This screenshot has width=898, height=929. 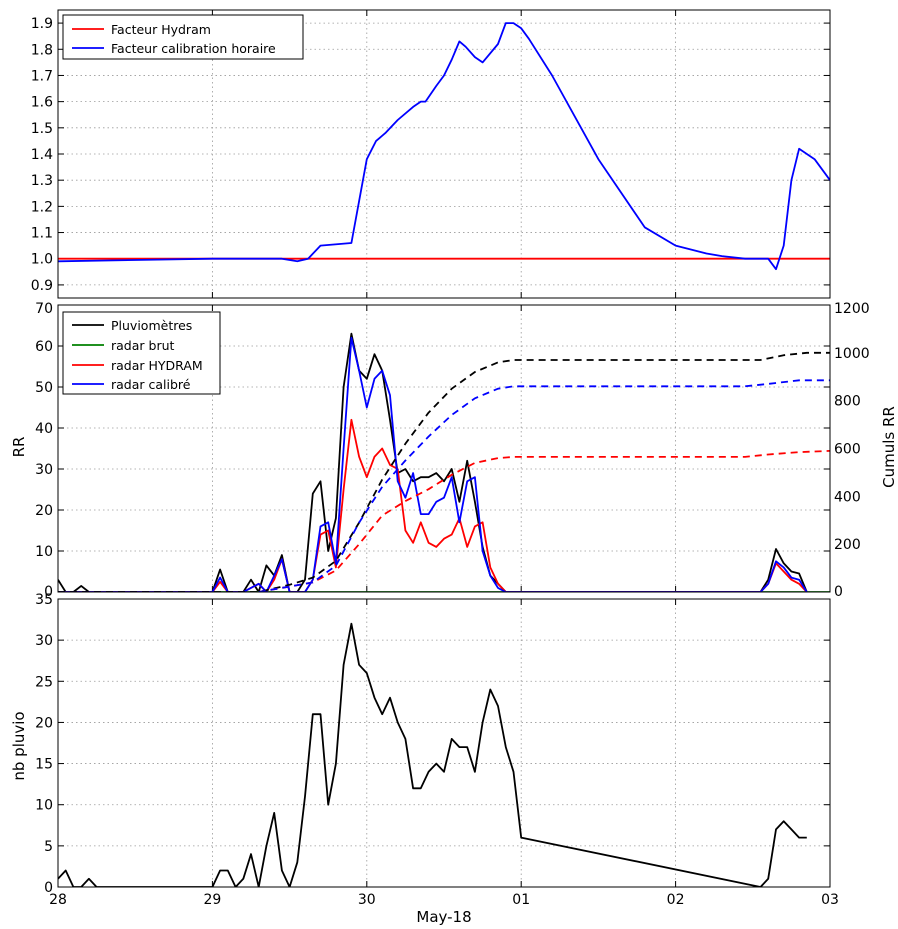 I want to click on y-right-tick-label: 400, so click(x=847, y=497).